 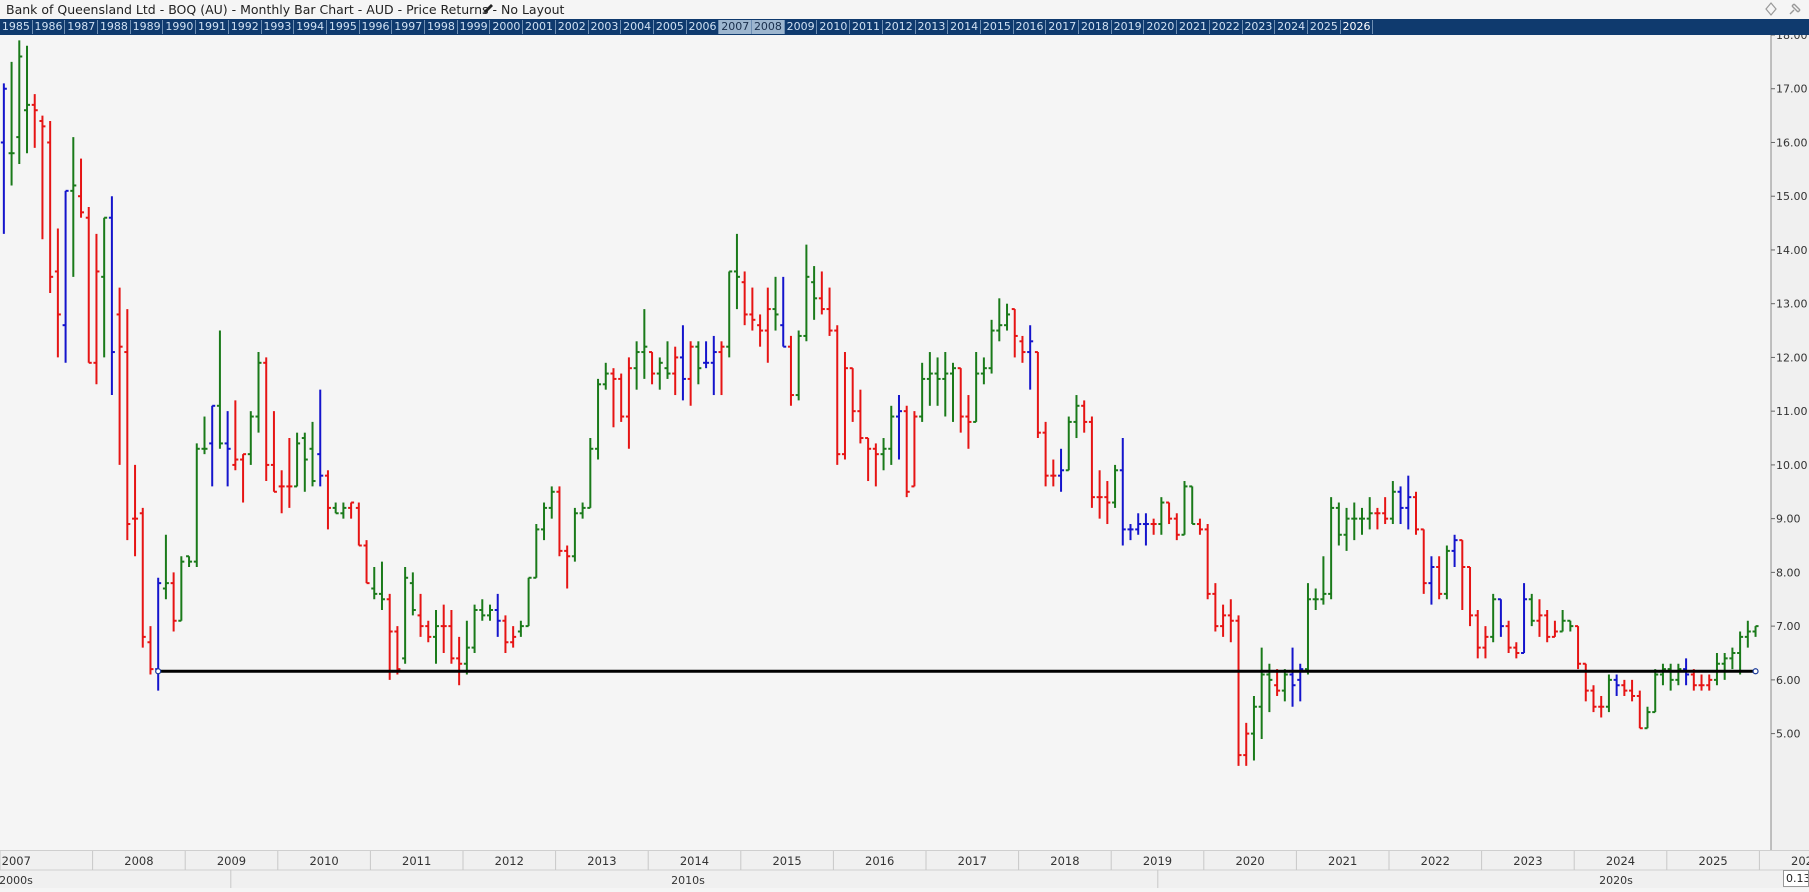 What do you see at coordinates (1792, 38) in the screenshot?
I see `price-tick-label: 18.00` at bounding box center [1792, 38].